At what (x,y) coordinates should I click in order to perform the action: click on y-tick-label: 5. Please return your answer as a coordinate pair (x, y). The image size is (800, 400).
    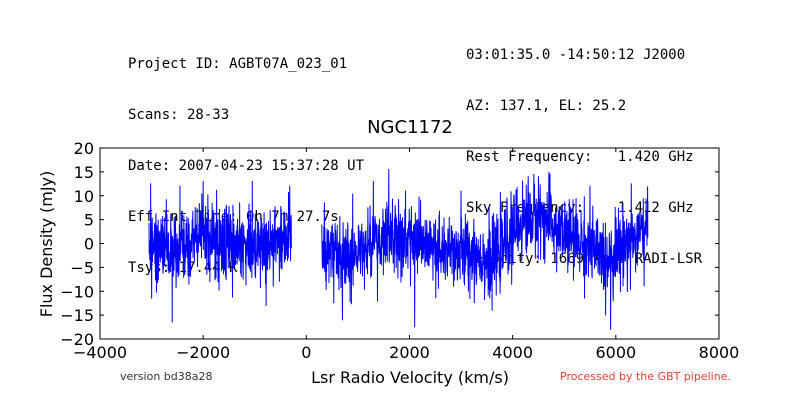
    Looking at the image, I should click on (89, 220).